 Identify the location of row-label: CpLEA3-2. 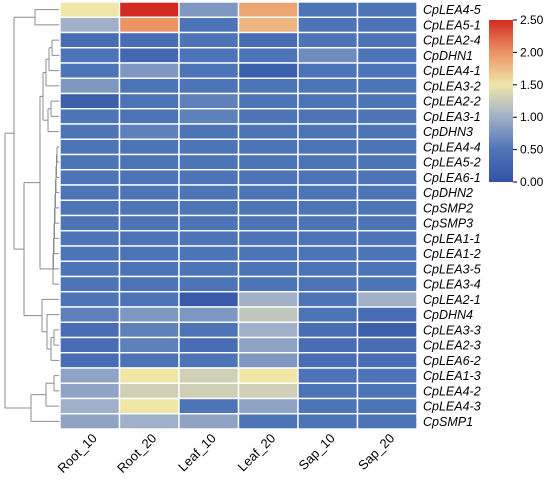
(452, 86).